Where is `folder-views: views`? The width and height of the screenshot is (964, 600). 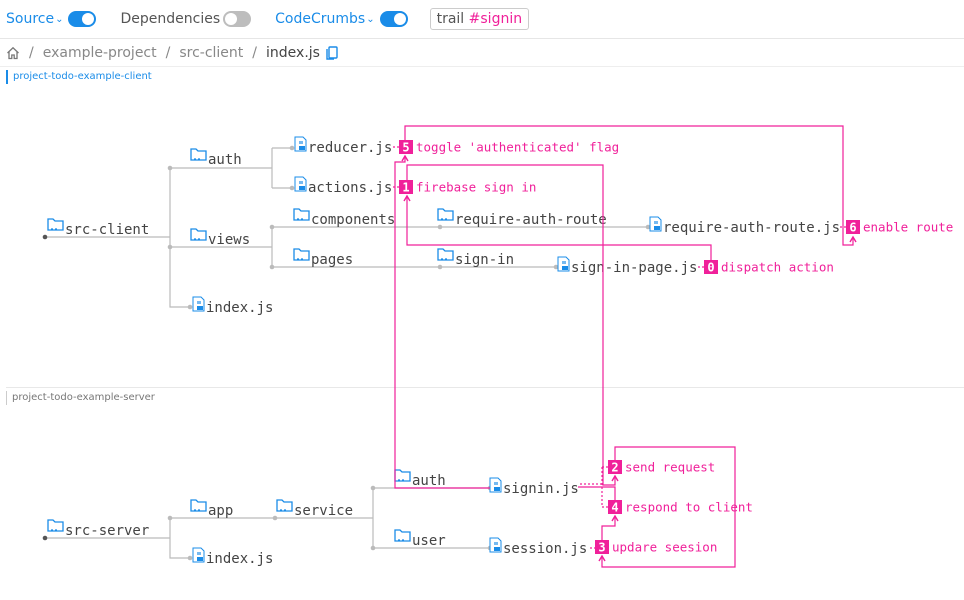 folder-views: views is located at coordinates (229, 240).